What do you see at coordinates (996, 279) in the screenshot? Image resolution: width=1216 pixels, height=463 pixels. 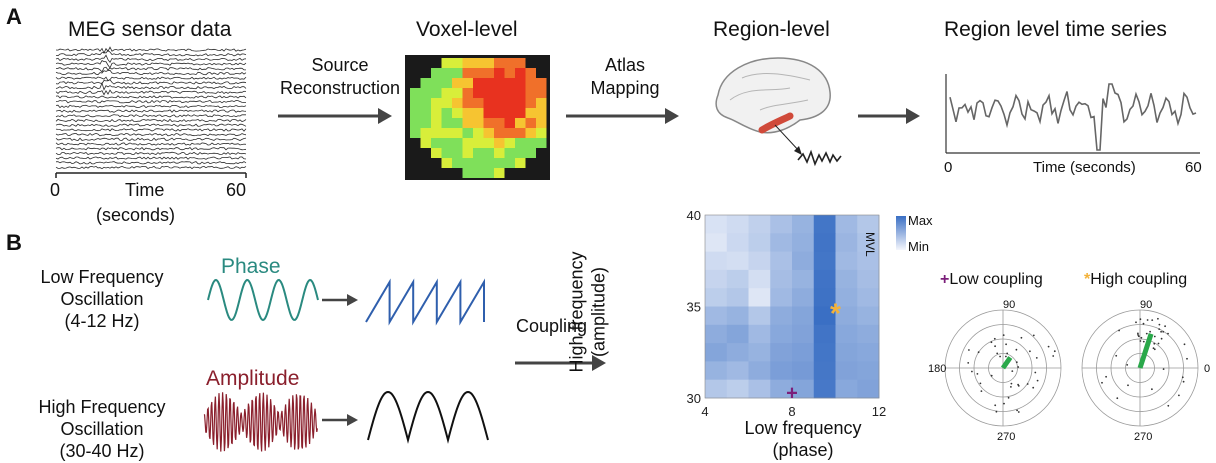 I see `polar1-title-text: Low coupling` at bounding box center [996, 279].